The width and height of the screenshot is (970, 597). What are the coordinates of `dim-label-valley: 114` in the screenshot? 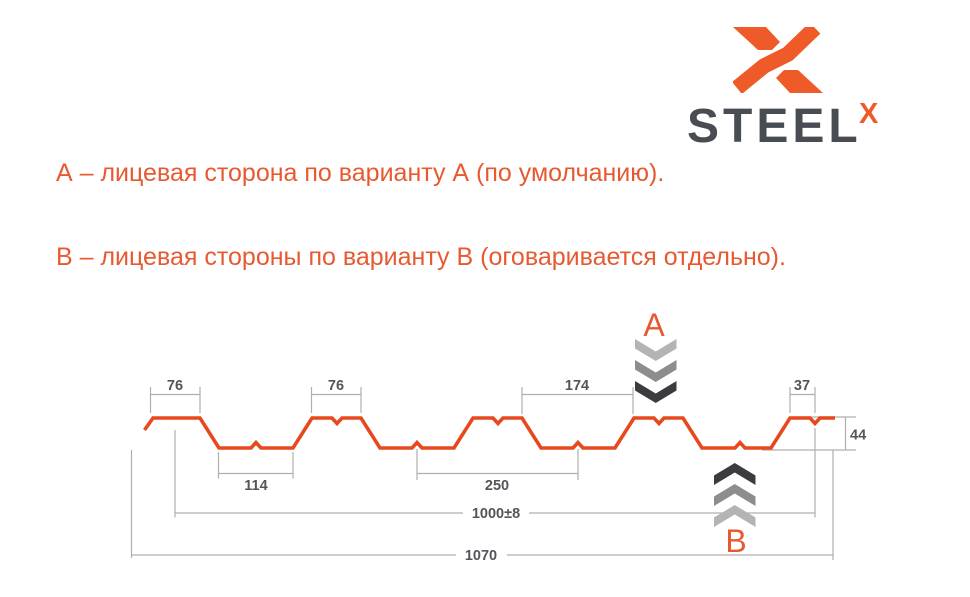 It's located at (255, 486).